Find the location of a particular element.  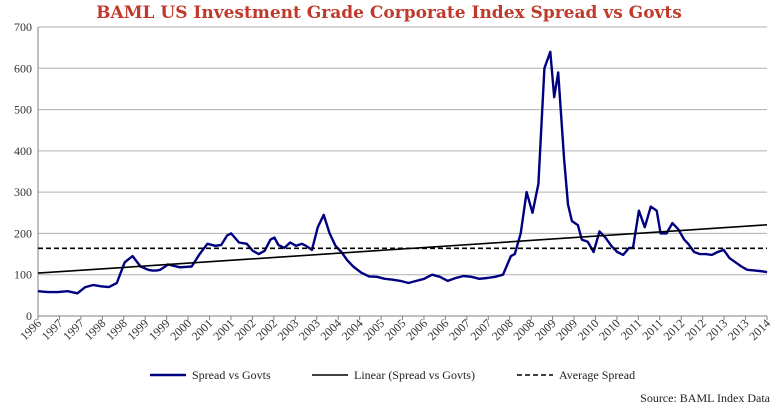

legend-label-average: Average Spread is located at coordinates (597, 375).